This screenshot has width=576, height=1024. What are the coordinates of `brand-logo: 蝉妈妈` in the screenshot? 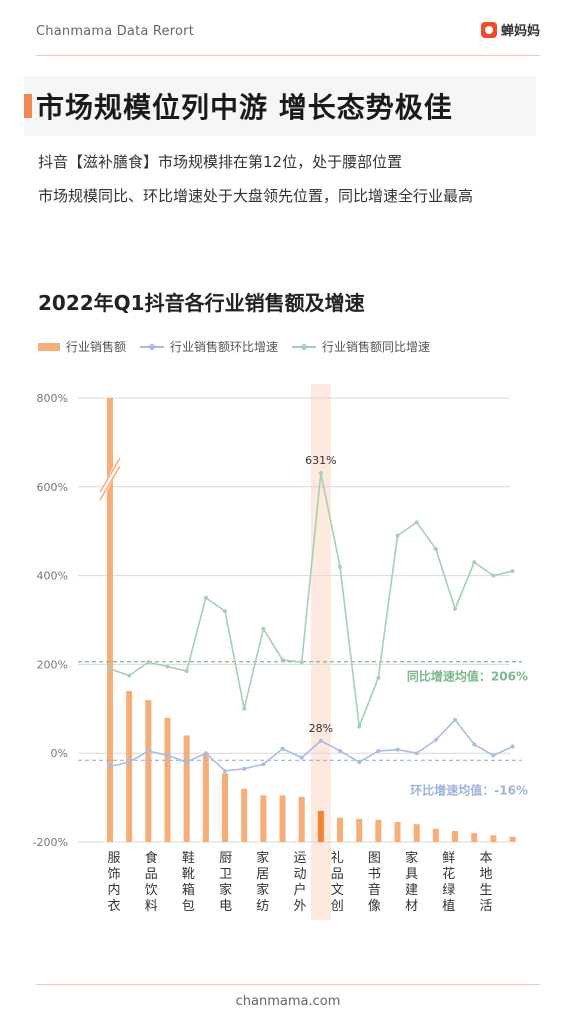 It's located at (510, 29).